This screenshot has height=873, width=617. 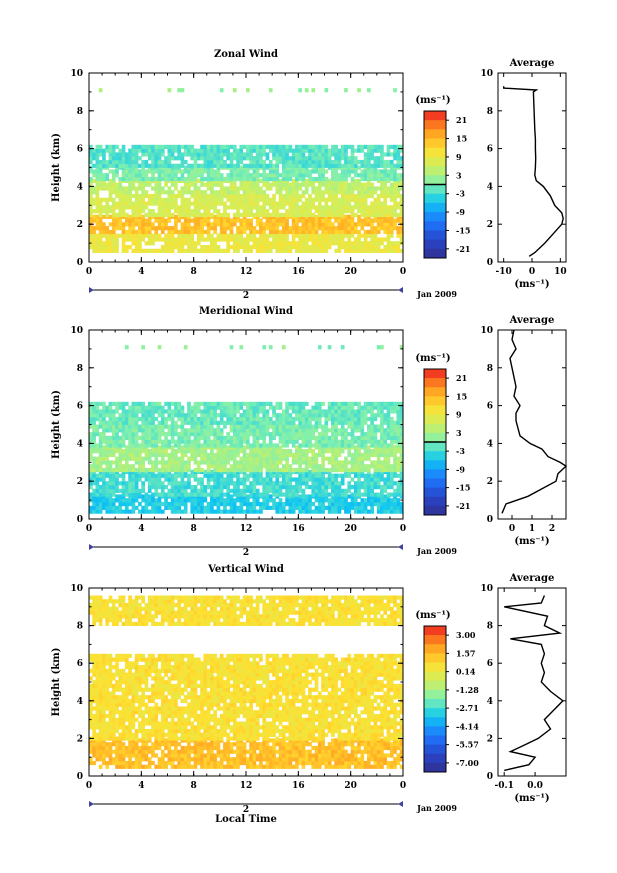 I want to click on colorbar-segment, so click(x=435, y=244).